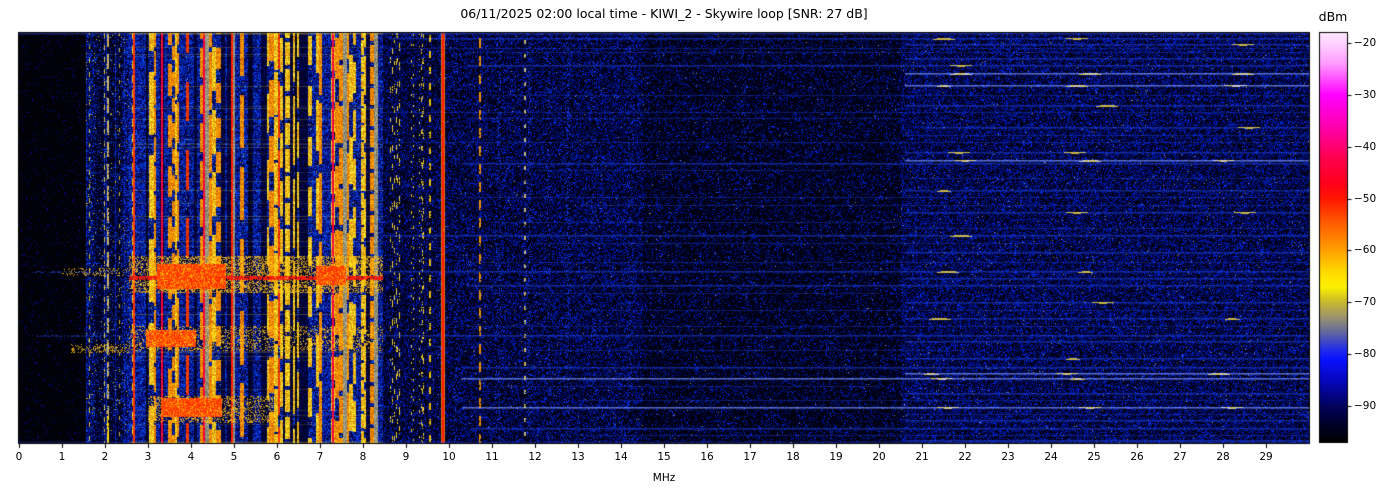  What do you see at coordinates (62, 457) in the screenshot?
I see `x-tick-label: 1` at bounding box center [62, 457].